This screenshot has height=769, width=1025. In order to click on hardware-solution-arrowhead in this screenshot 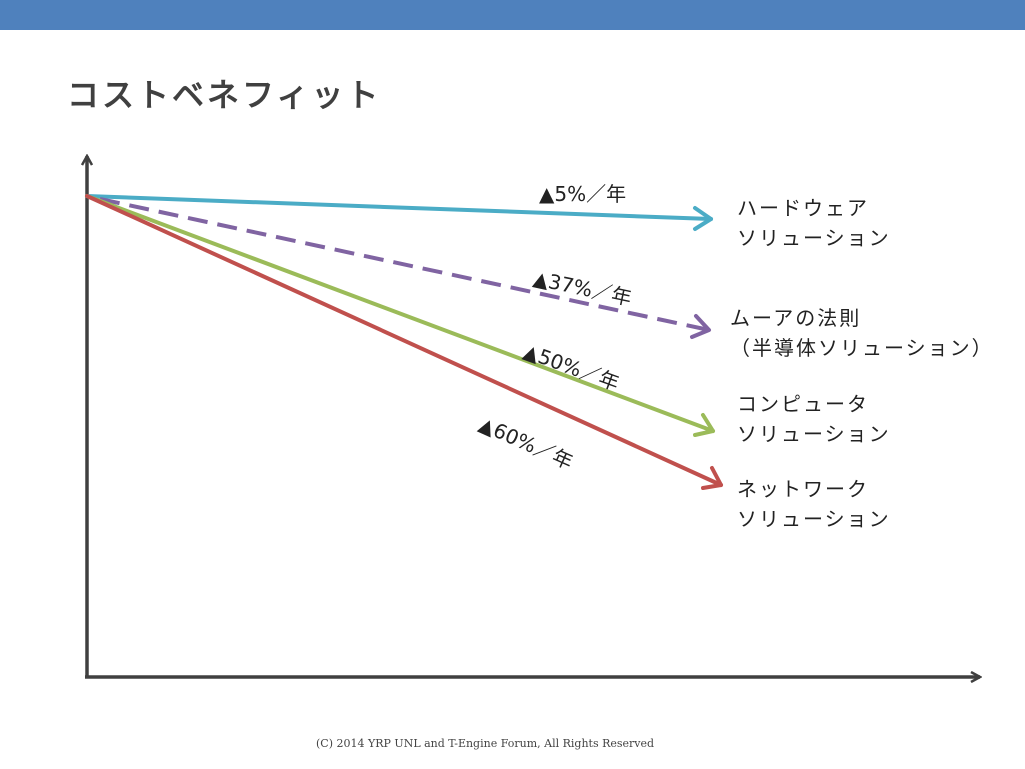, I will do `click(703, 218)`.